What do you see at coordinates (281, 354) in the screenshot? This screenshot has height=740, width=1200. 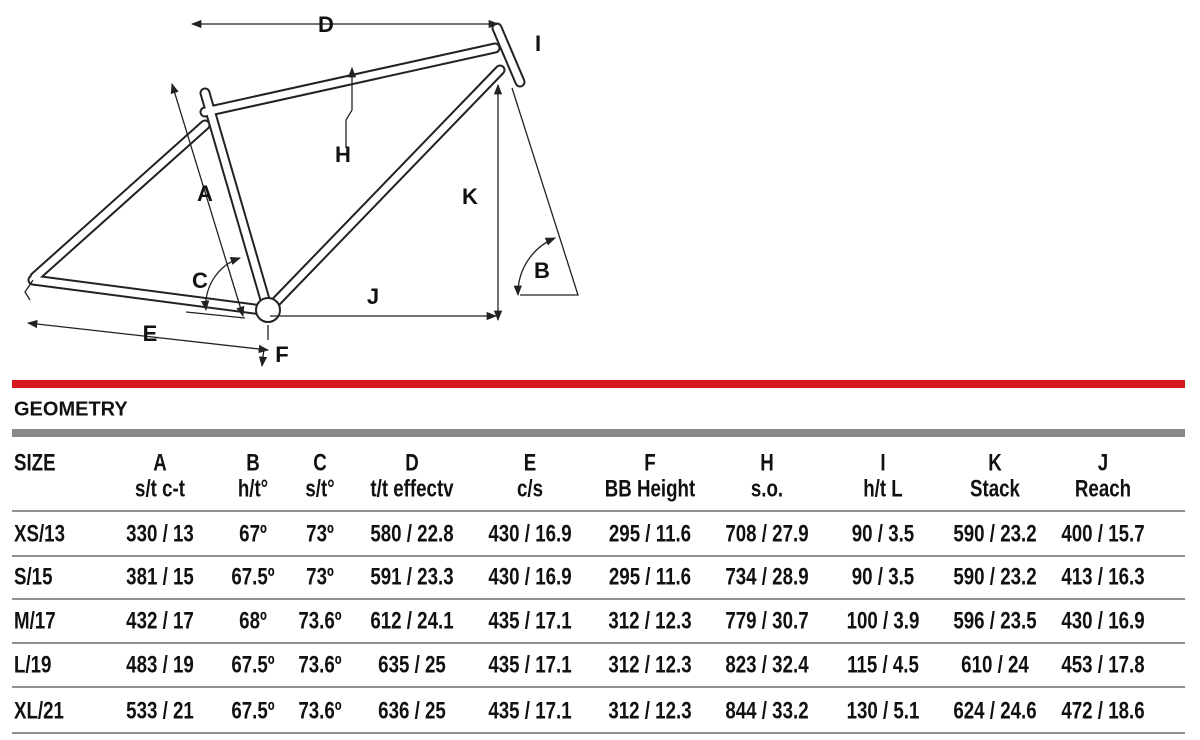 I see `diagram-label: F` at bounding box center [281, 354].